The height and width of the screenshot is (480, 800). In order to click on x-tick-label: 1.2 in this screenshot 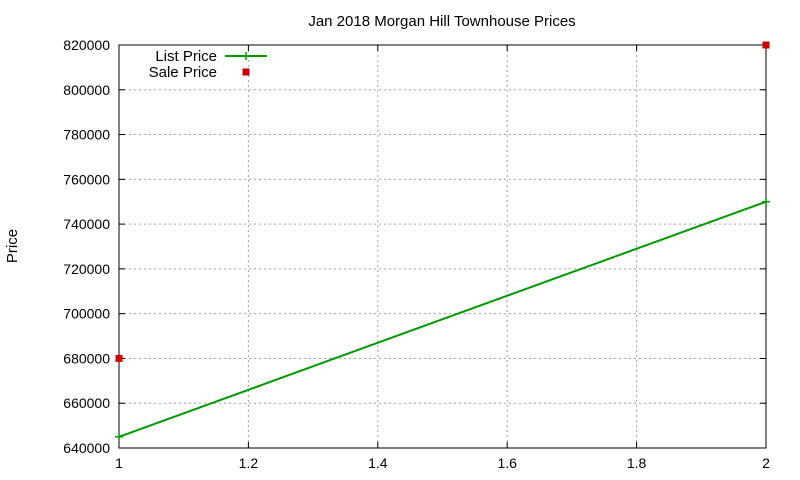, I will do `click(249, 463)`.